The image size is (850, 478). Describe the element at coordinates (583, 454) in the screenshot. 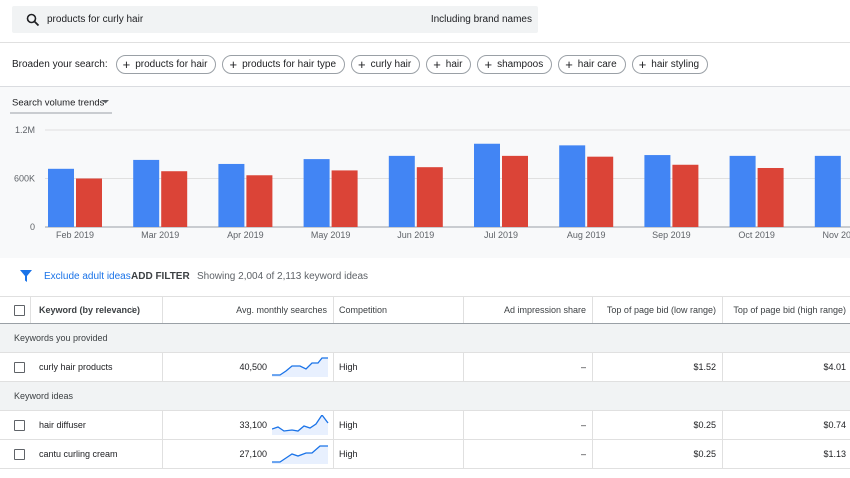

I see `table-cell: –` at that location.